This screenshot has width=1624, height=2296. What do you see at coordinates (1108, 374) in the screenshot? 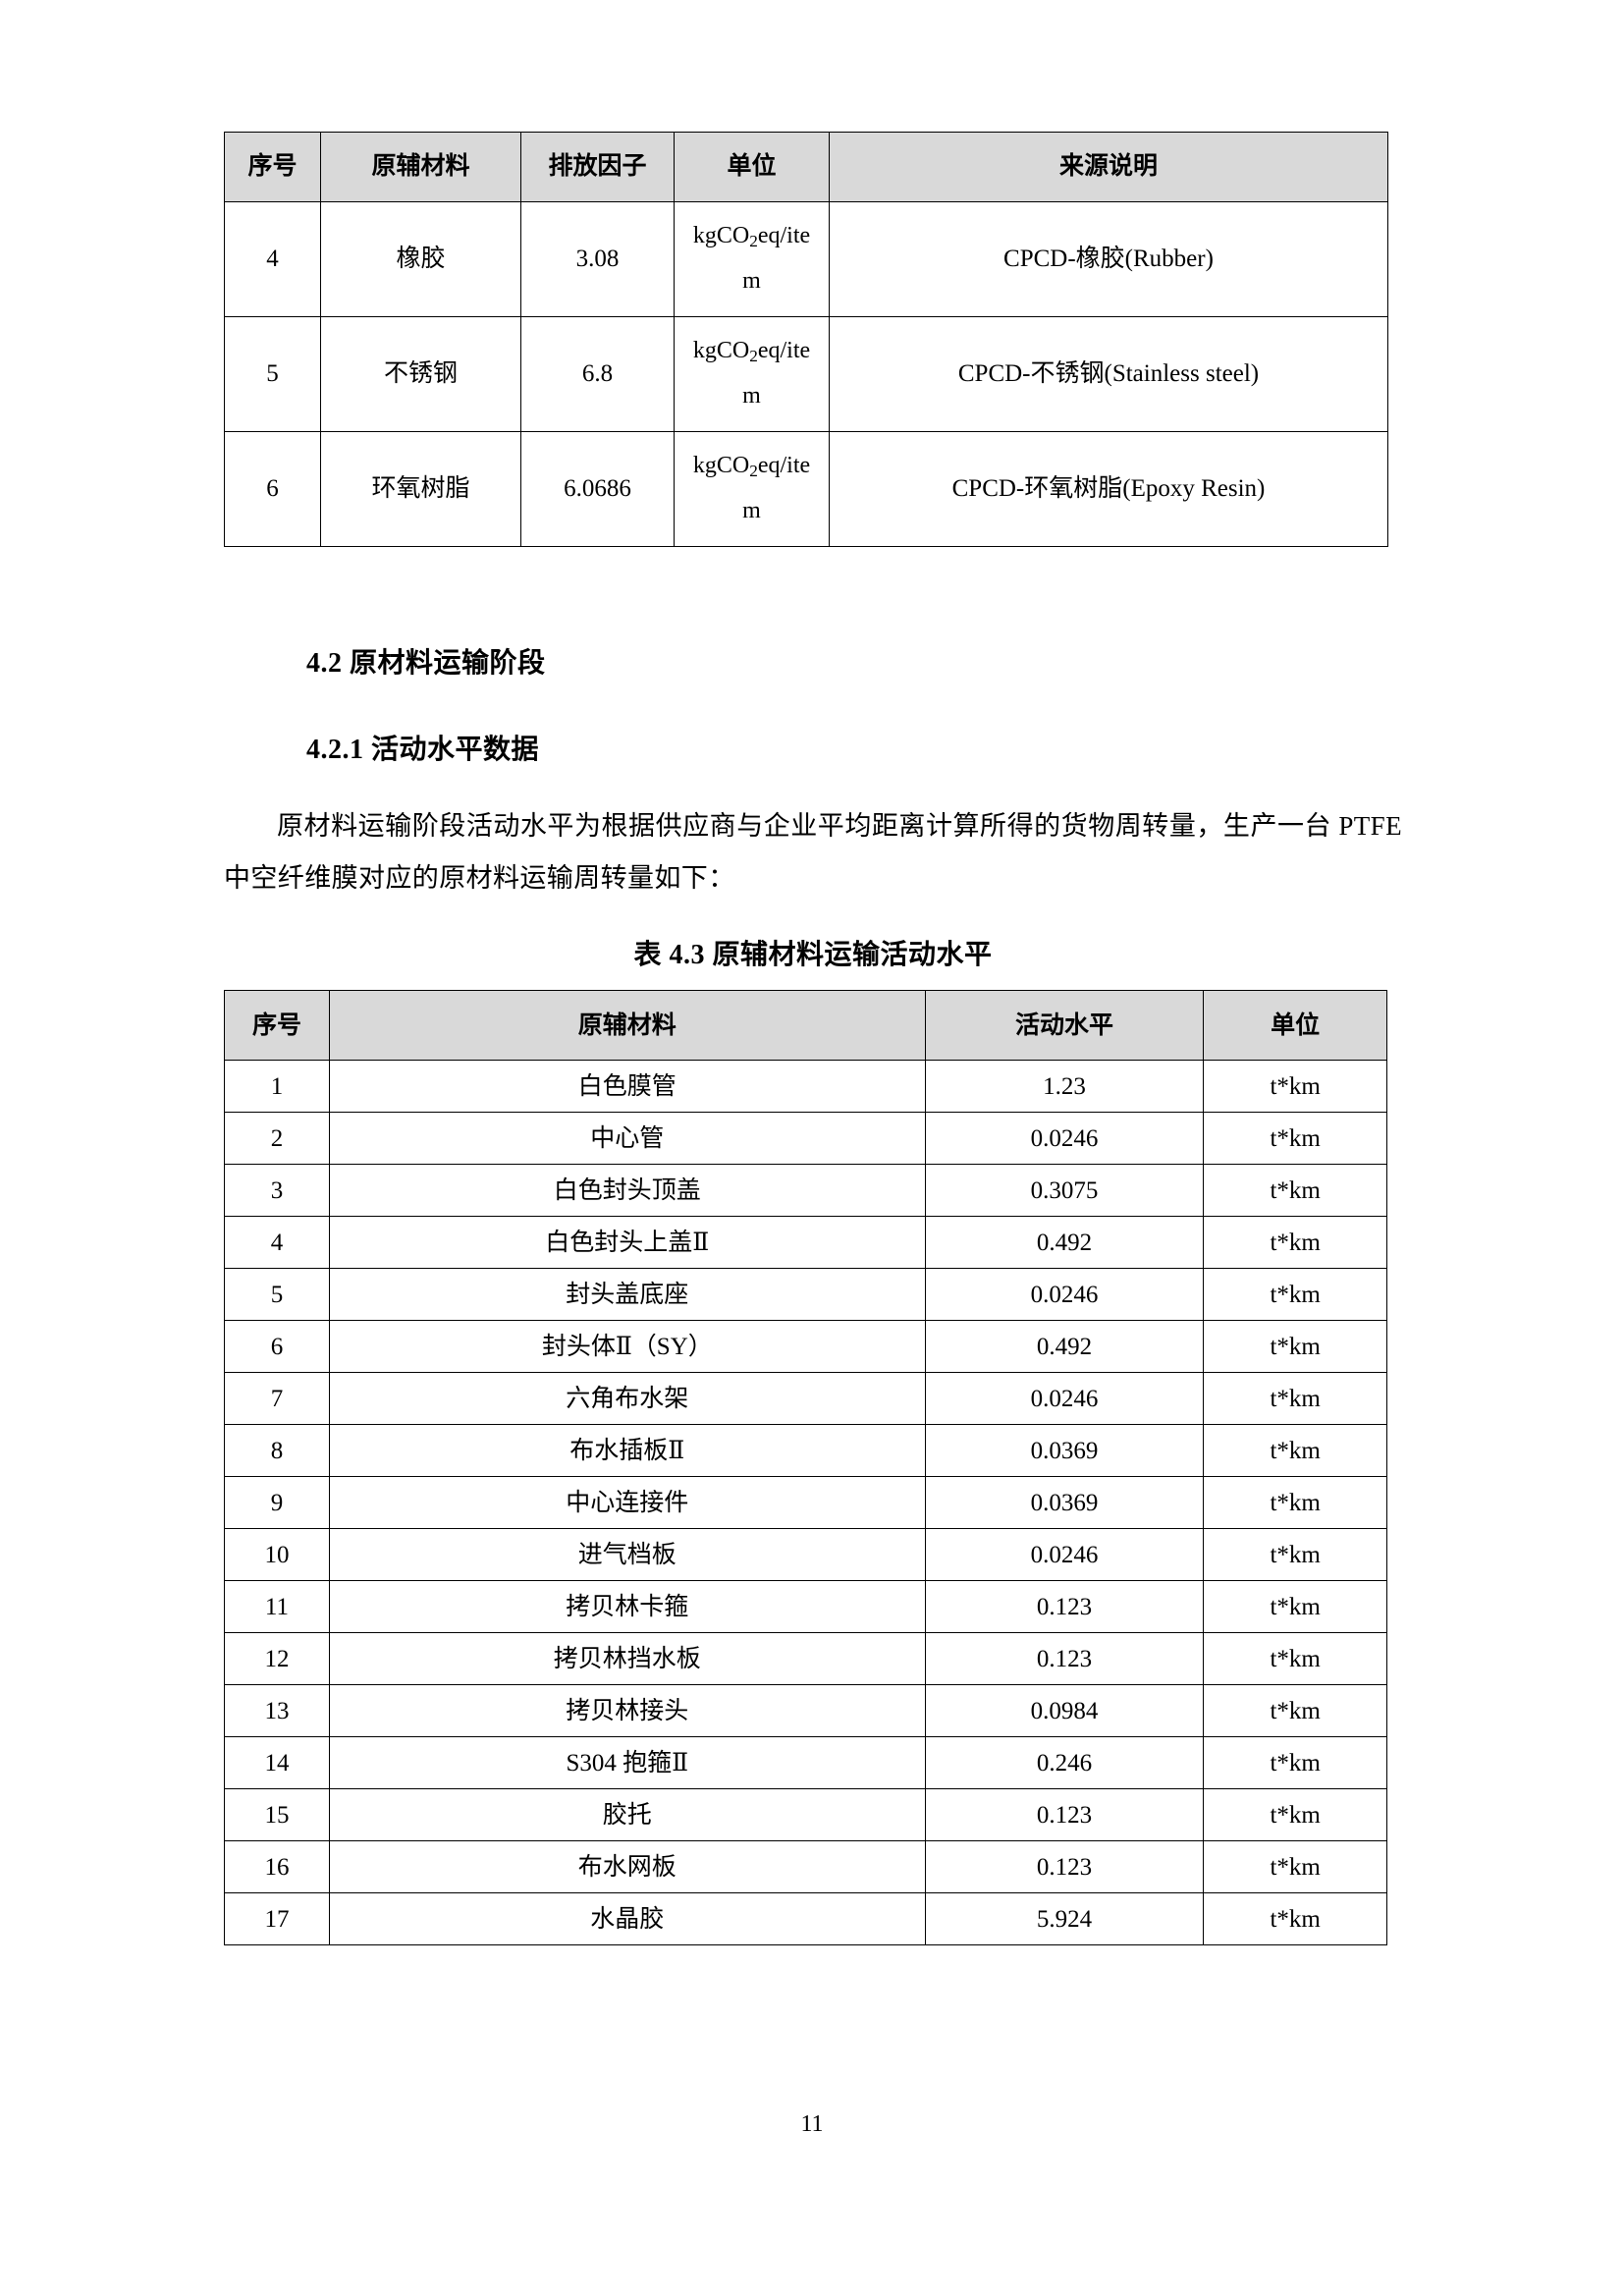
I see `cell-source: CPCD-不锈钢(Stainless steel)` at bounding box center [1108, 374].